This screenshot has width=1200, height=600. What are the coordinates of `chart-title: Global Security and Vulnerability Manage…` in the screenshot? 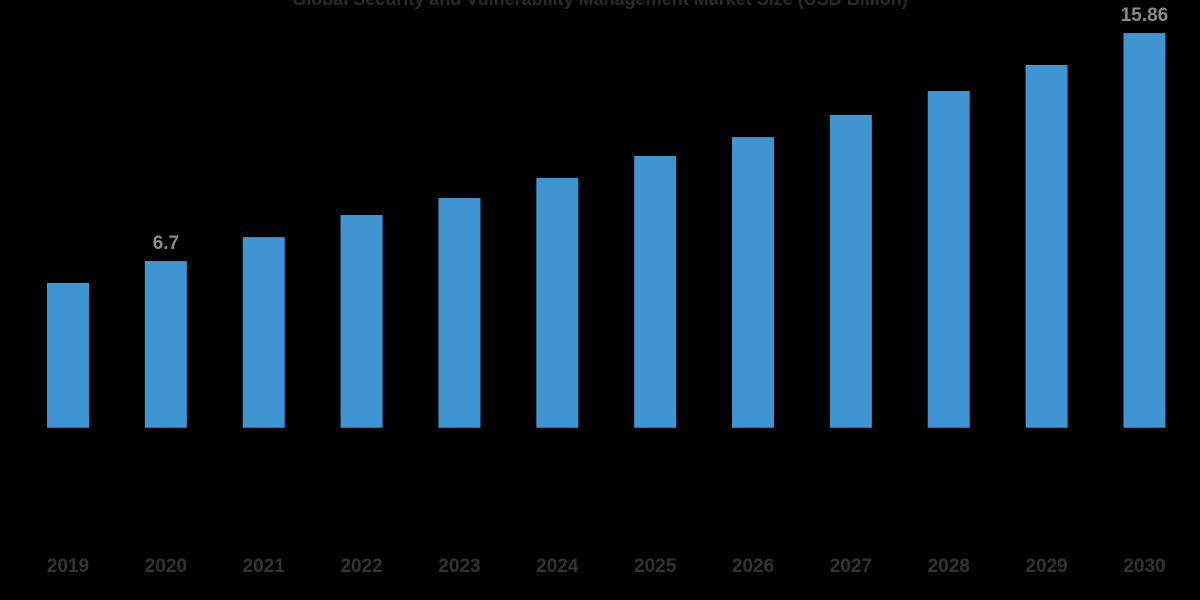 It's located at (599, 4).